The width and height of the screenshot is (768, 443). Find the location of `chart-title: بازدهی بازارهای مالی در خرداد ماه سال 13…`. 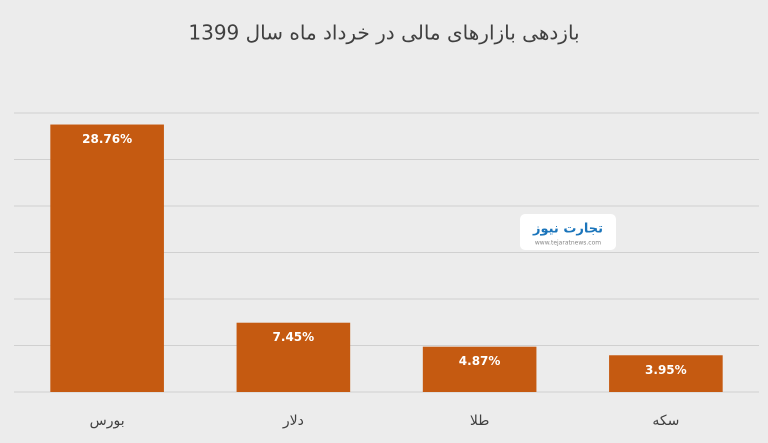

chart-title: بازدهی بازارهای مالی در خرداد ماه سال 13… is located at coordinates (383, 33).